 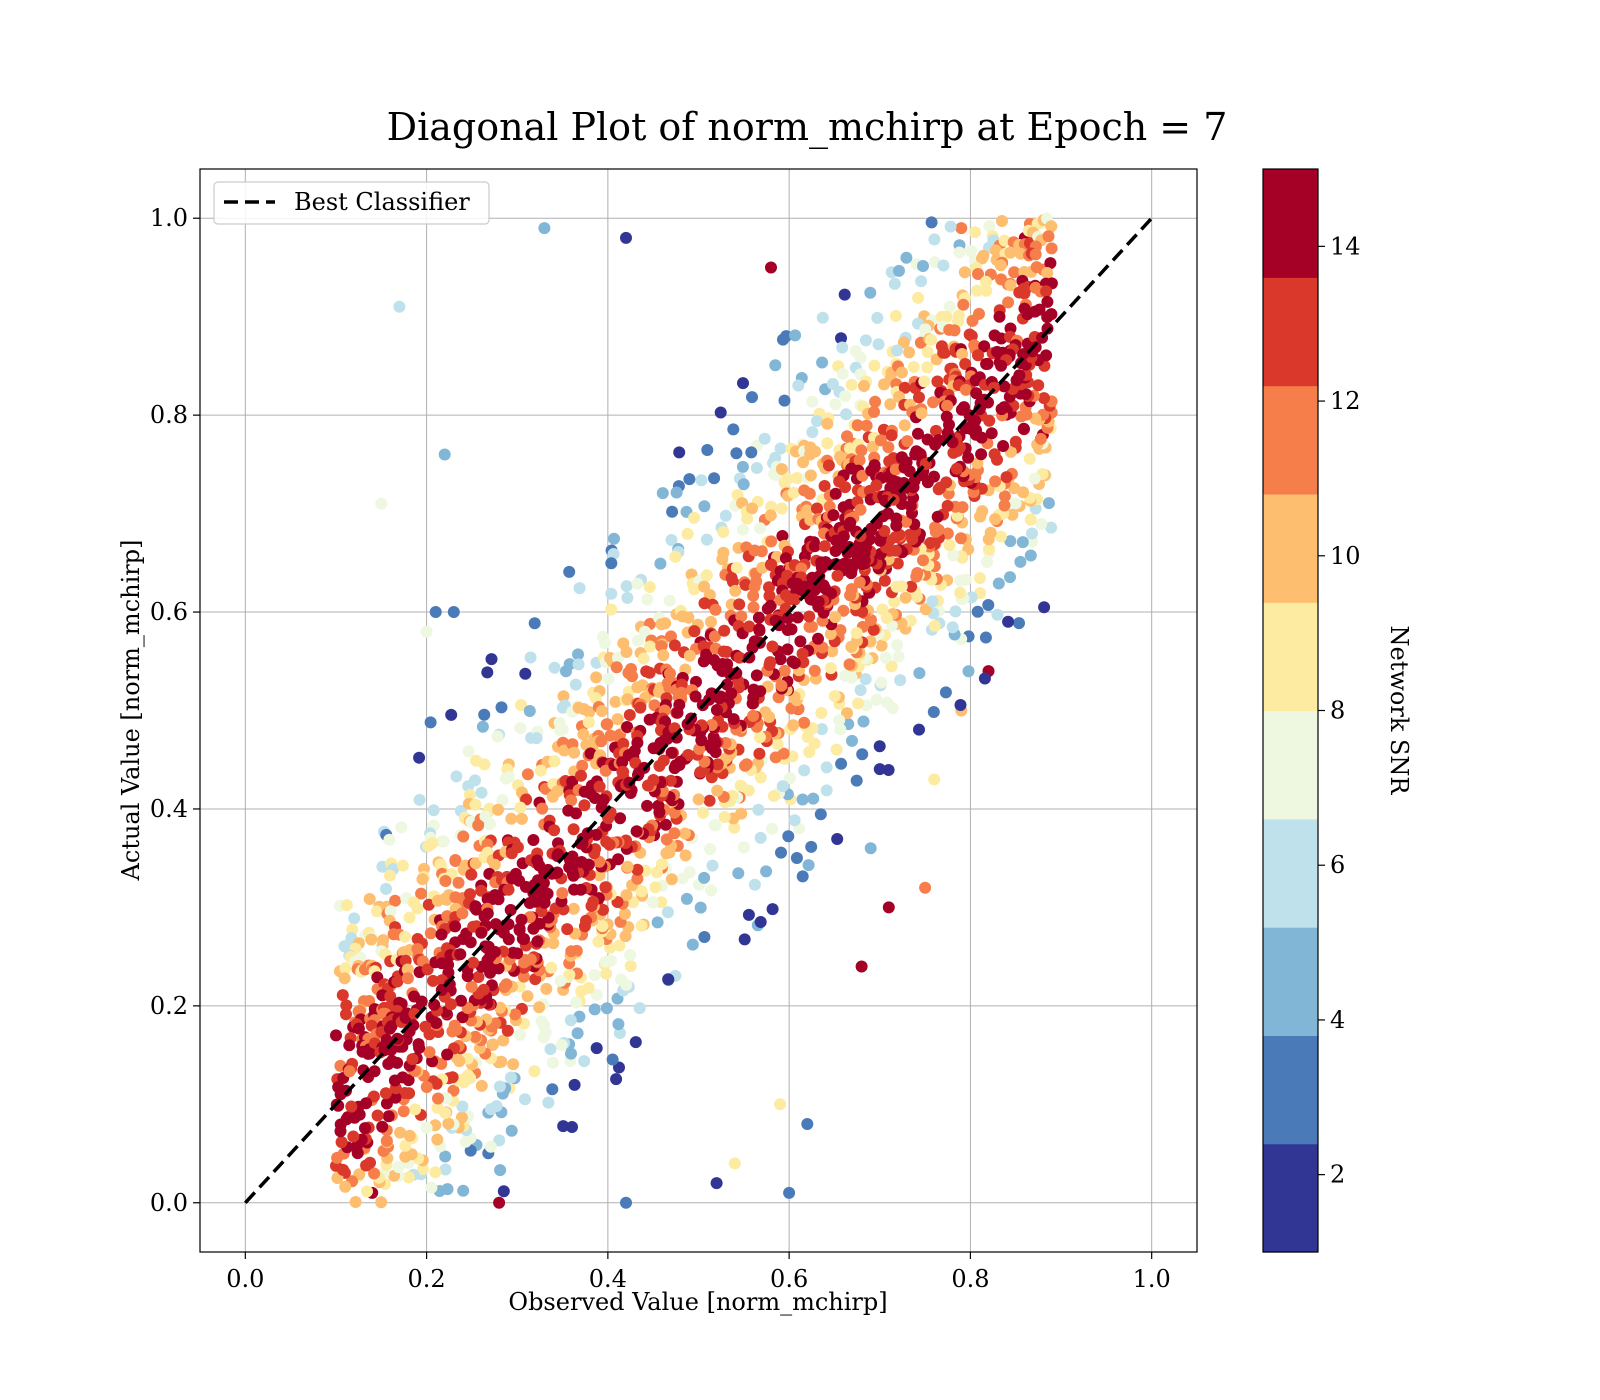 What do you see at coordinates (698, 1272) in the screenshot?
I see `x-axis: 0.0 0.2 0.4 0.6 0.8 1.0` at bounding box center [698, 1272].